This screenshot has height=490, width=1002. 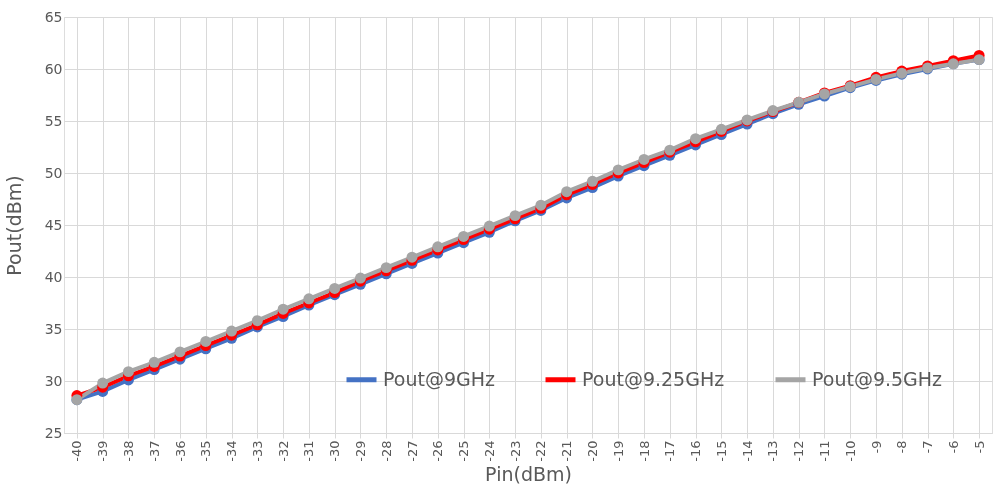 What do you see at coordinates (53, 16) in the screenshot?
I see `y-tick-label: 65` at bounding box center [53, 16].